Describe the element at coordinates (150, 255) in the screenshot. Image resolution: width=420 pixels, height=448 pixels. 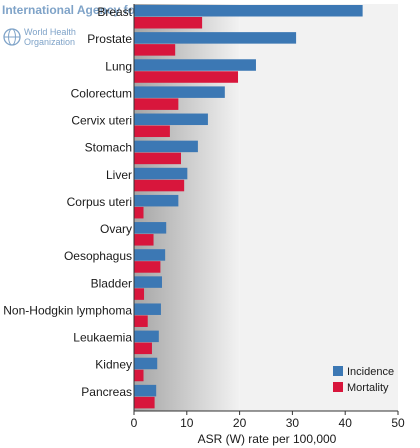
I see `bar-incidence-oesophagus` at that location.